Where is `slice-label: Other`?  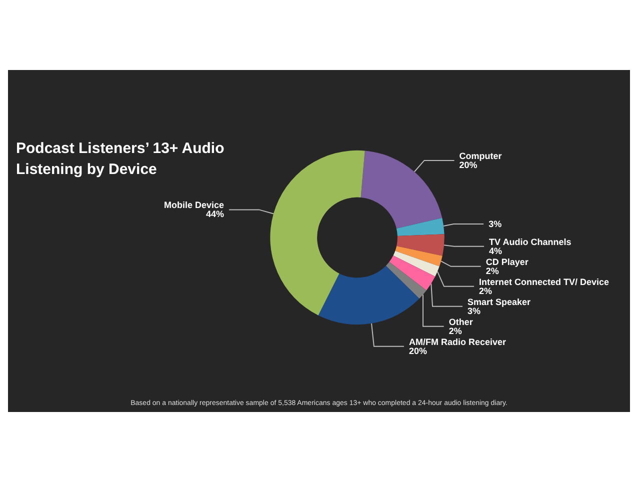 slice-label: Other is located at coordinates (461, 321).